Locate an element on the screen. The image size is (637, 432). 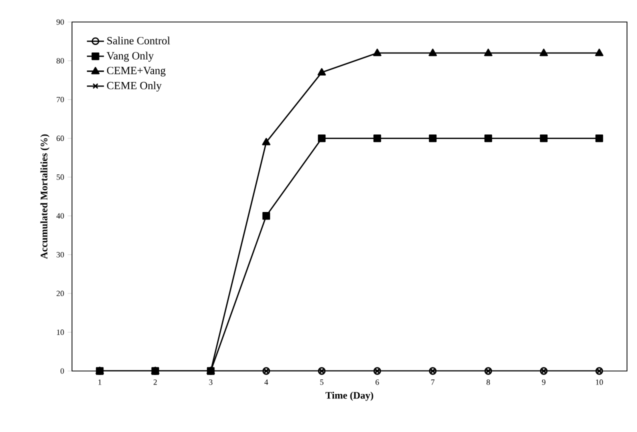
legend-label: Saline Control is located at coordinates (138, 40).